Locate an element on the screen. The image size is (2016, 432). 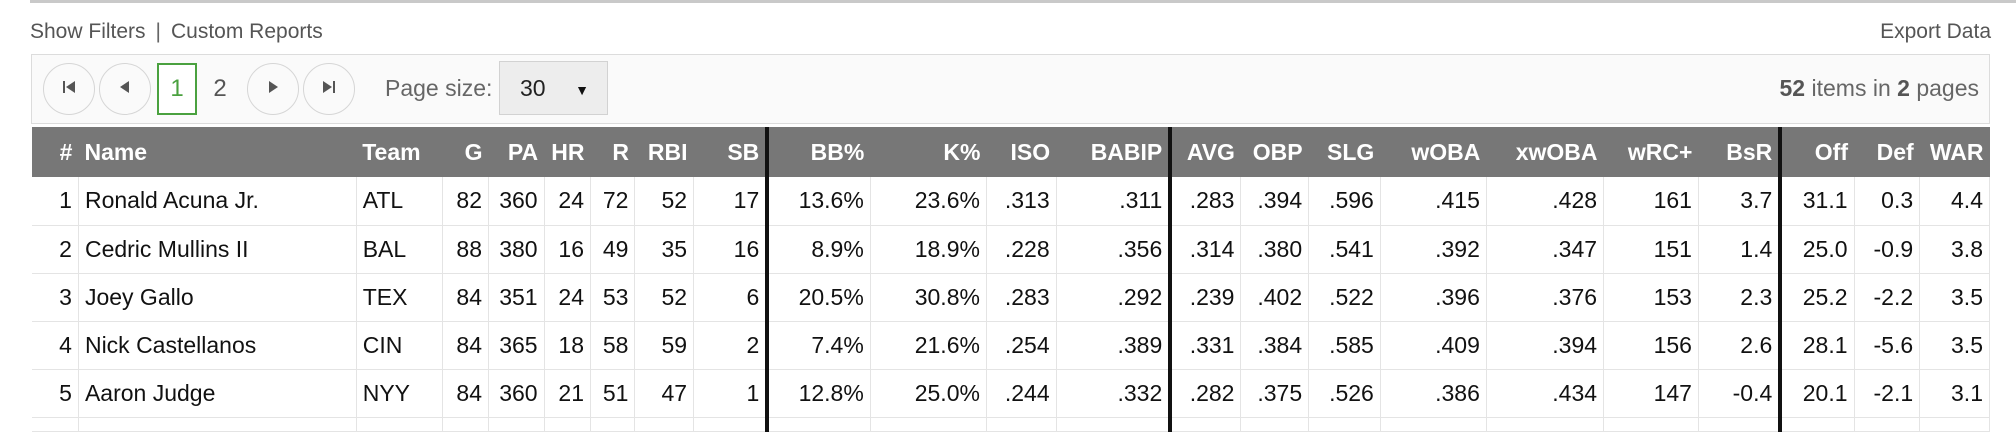
column-header-pa: PA is located at coordinates (516, 152).